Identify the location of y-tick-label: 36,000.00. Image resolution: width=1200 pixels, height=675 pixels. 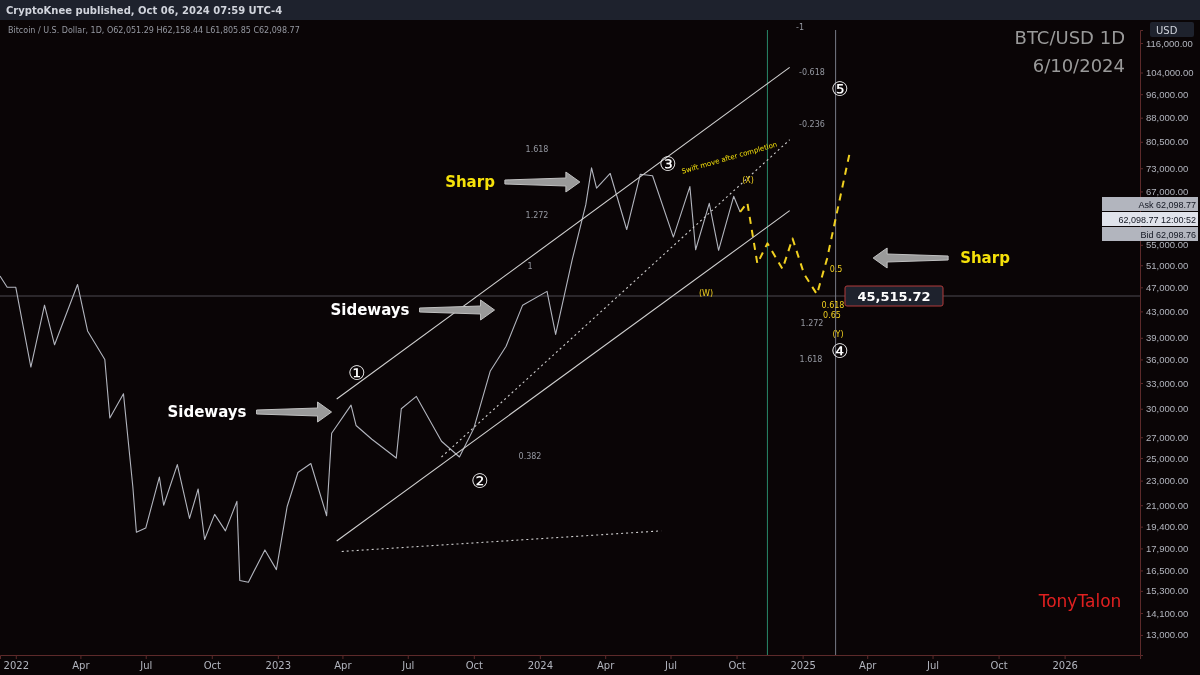
(1167, 359).